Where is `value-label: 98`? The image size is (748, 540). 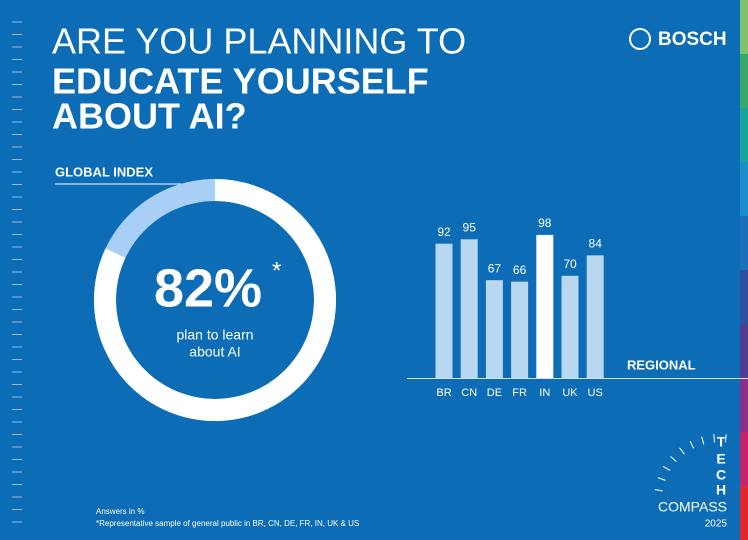
value-label: 98 is located at coordinates (545, 223).